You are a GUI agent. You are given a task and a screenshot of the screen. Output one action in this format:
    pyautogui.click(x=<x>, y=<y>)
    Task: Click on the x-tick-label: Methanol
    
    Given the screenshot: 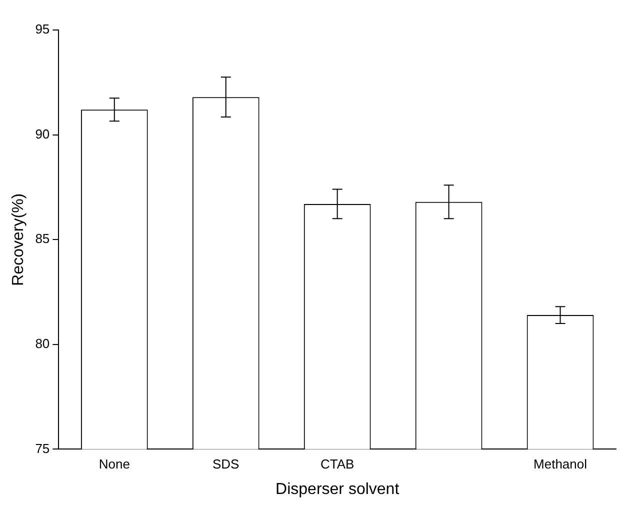 What is the action you would take?
    pyautogui.click(x=561, y=464)
    